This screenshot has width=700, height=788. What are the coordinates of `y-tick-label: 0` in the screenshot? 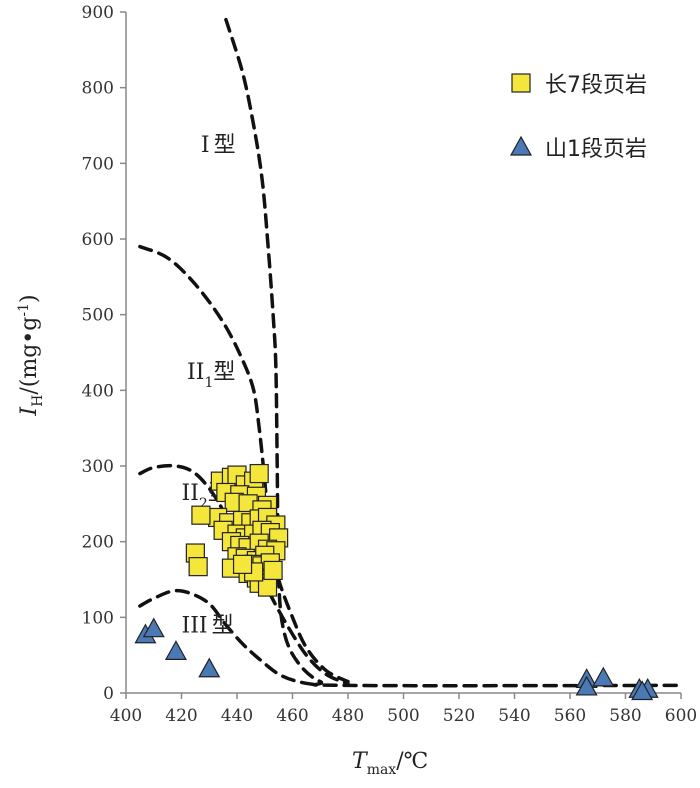 It's located at (108, 694).